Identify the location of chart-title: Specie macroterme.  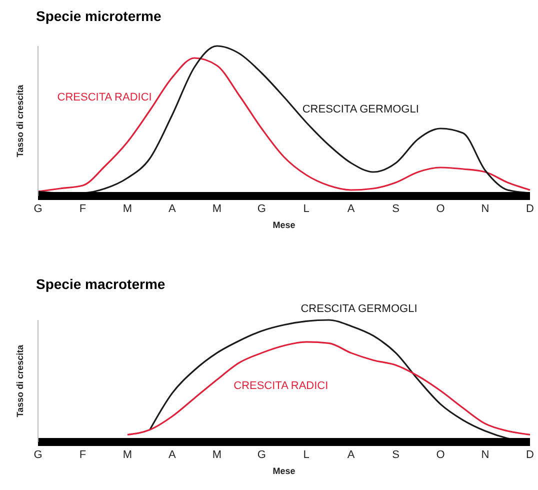
(101, 285).